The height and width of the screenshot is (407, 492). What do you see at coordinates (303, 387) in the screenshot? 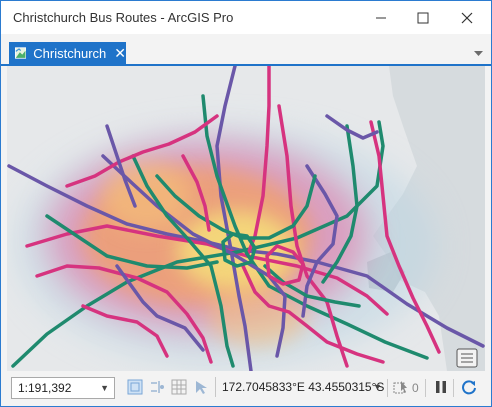
I see `coordinate-text: 172.7045833°E 43.4550315°S` at bounding box center [303, 387].